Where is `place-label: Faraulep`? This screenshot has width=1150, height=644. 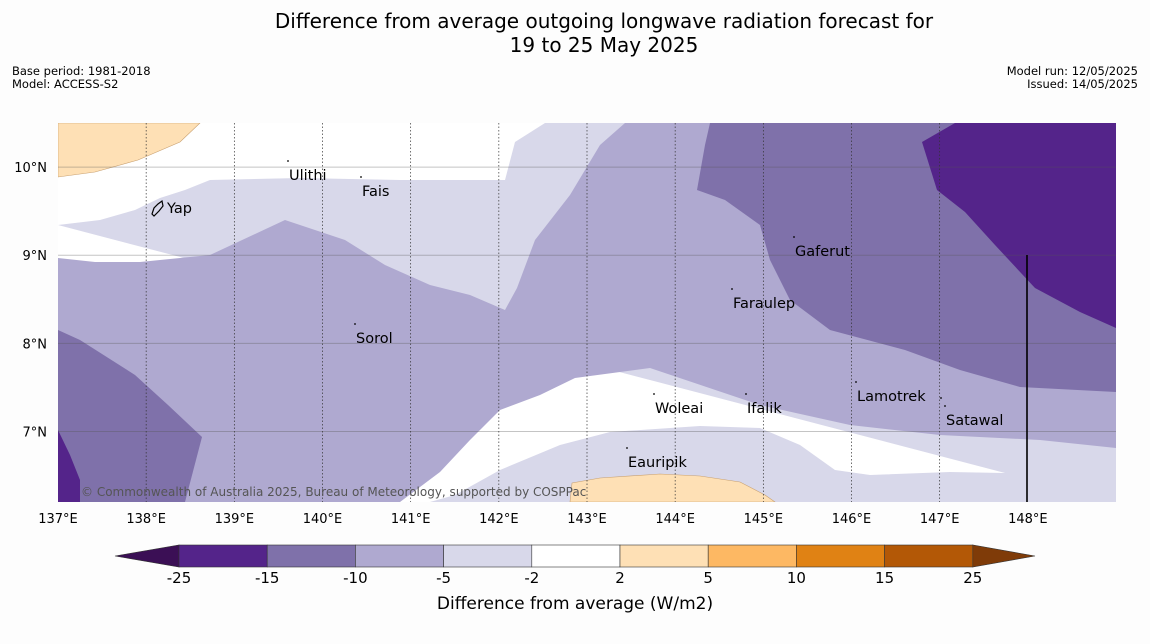
place-label: Faraulep is located at coordinates (764, 304).